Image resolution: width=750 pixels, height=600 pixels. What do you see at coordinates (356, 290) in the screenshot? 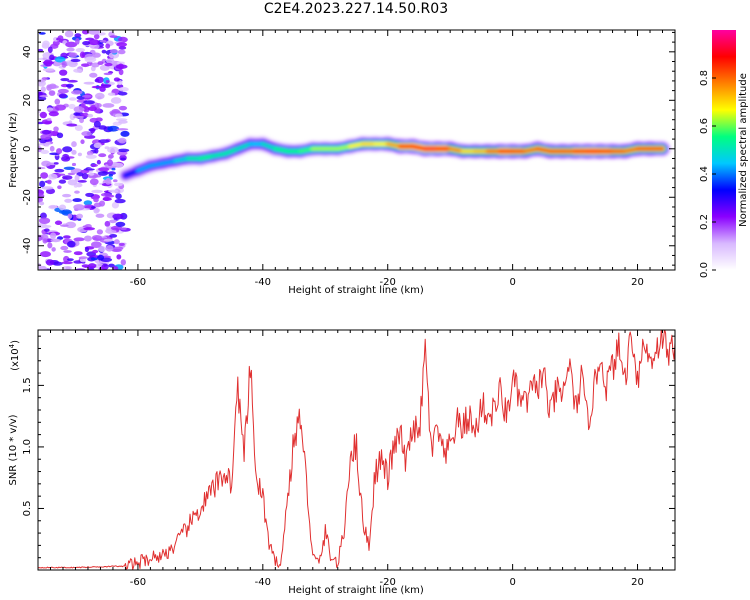
I see `x-axis-title: Height of straight line (km)` at bounding box center [356, 290].